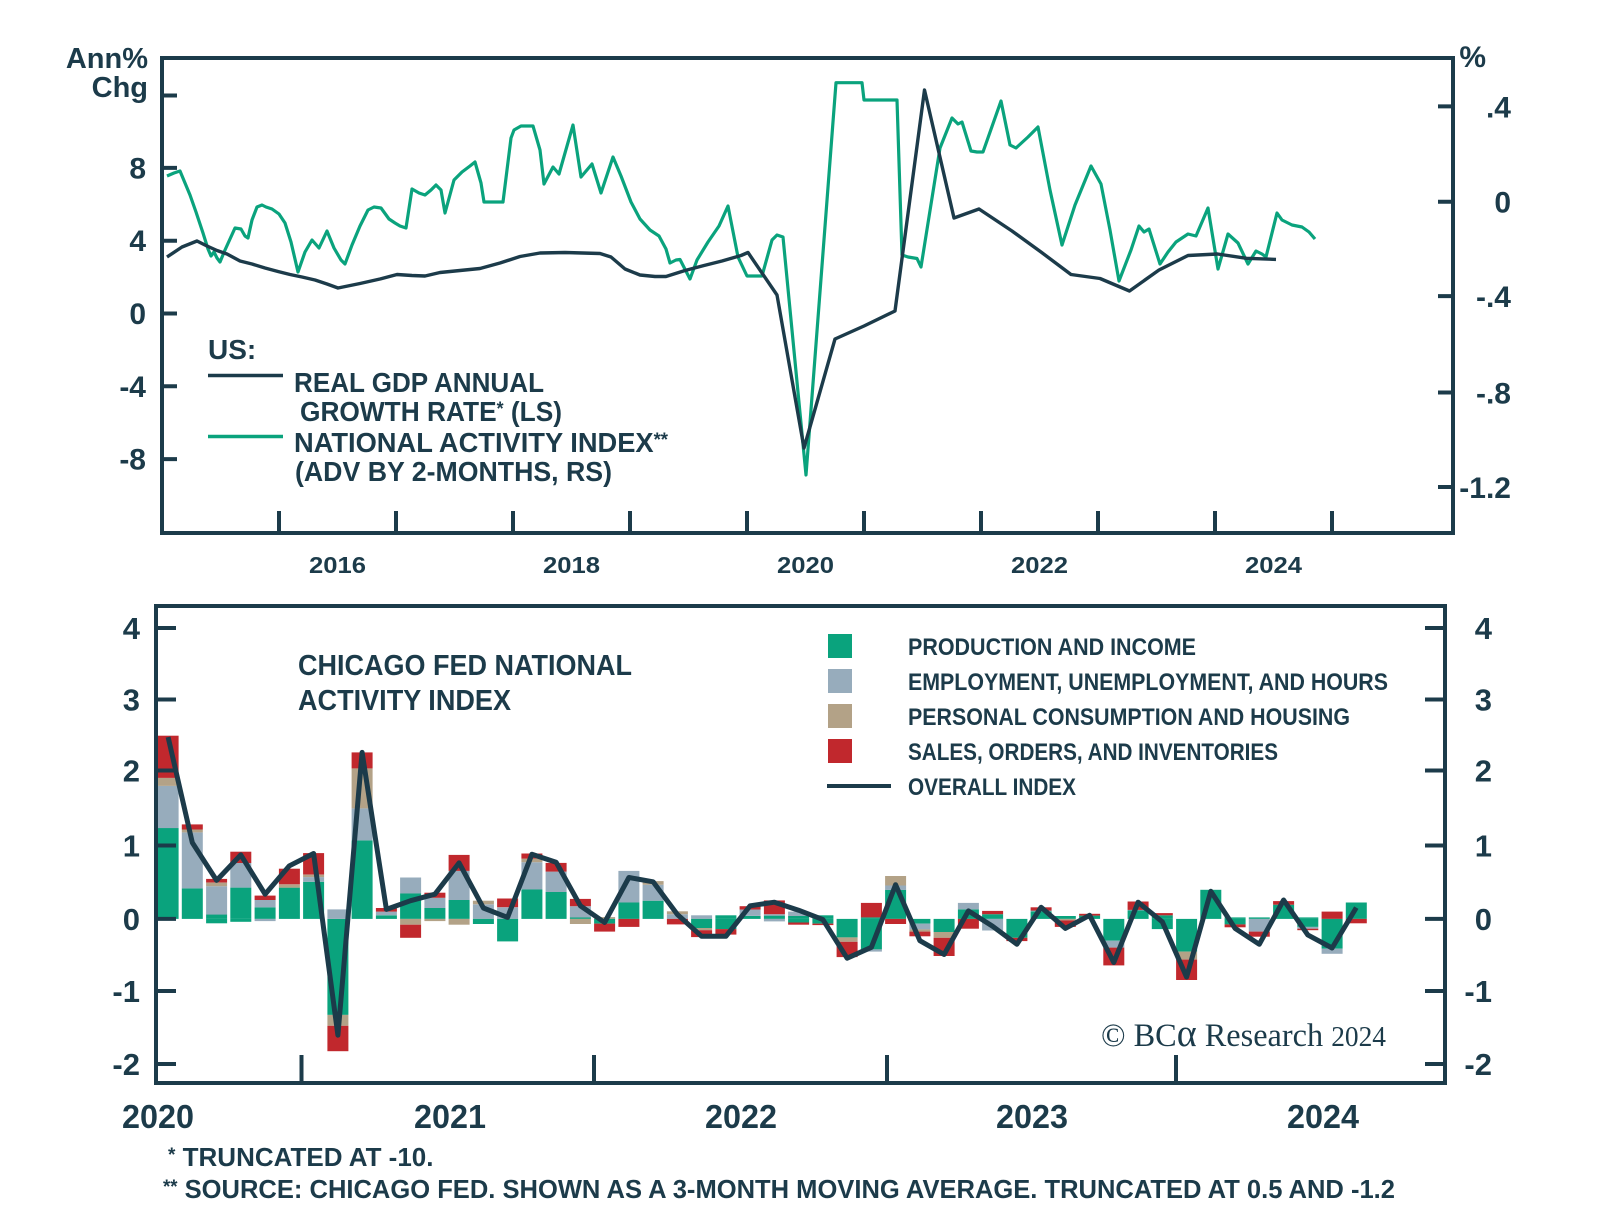  Describe the element at coordinates (1148, 682) in the screenshot. I see `svg-text:EMPLOYMENT, UNEMPLOYMENT, AND: EMPLOYMENT, UNEMPLOYMENT, AND HOURS` at that location.